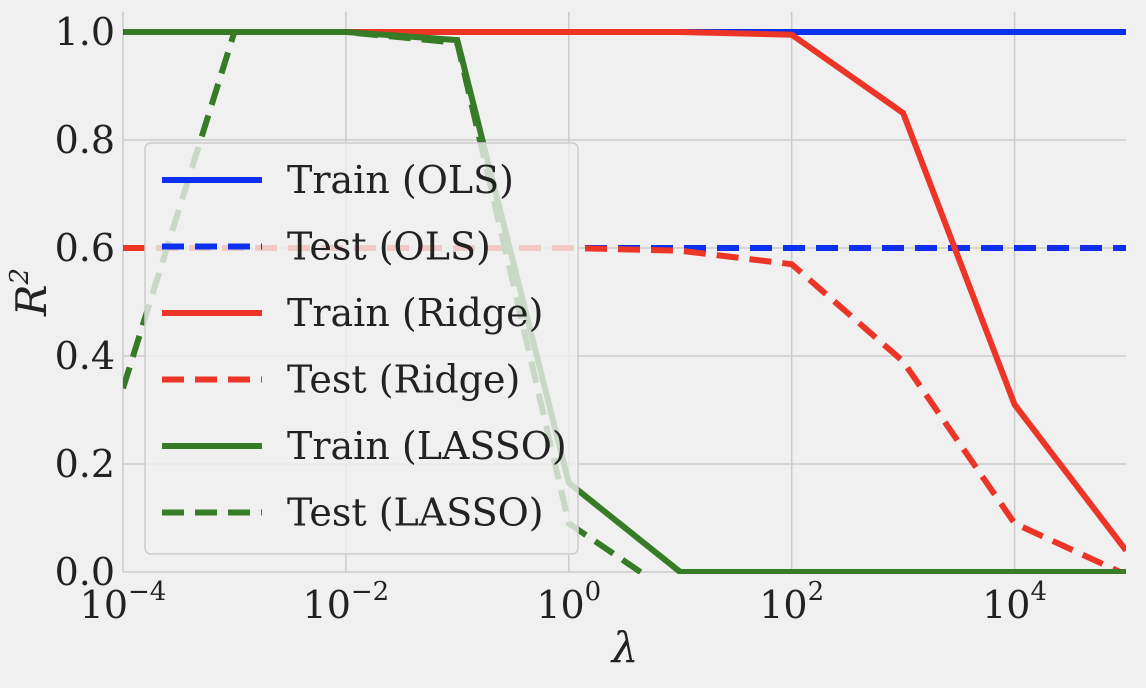 The image size is (1146, 688). What do you see at coordinates (427, 446) in the screenshot?
I see `legend-label-5: Train (LASSO)` at bounding box center [427, 446].